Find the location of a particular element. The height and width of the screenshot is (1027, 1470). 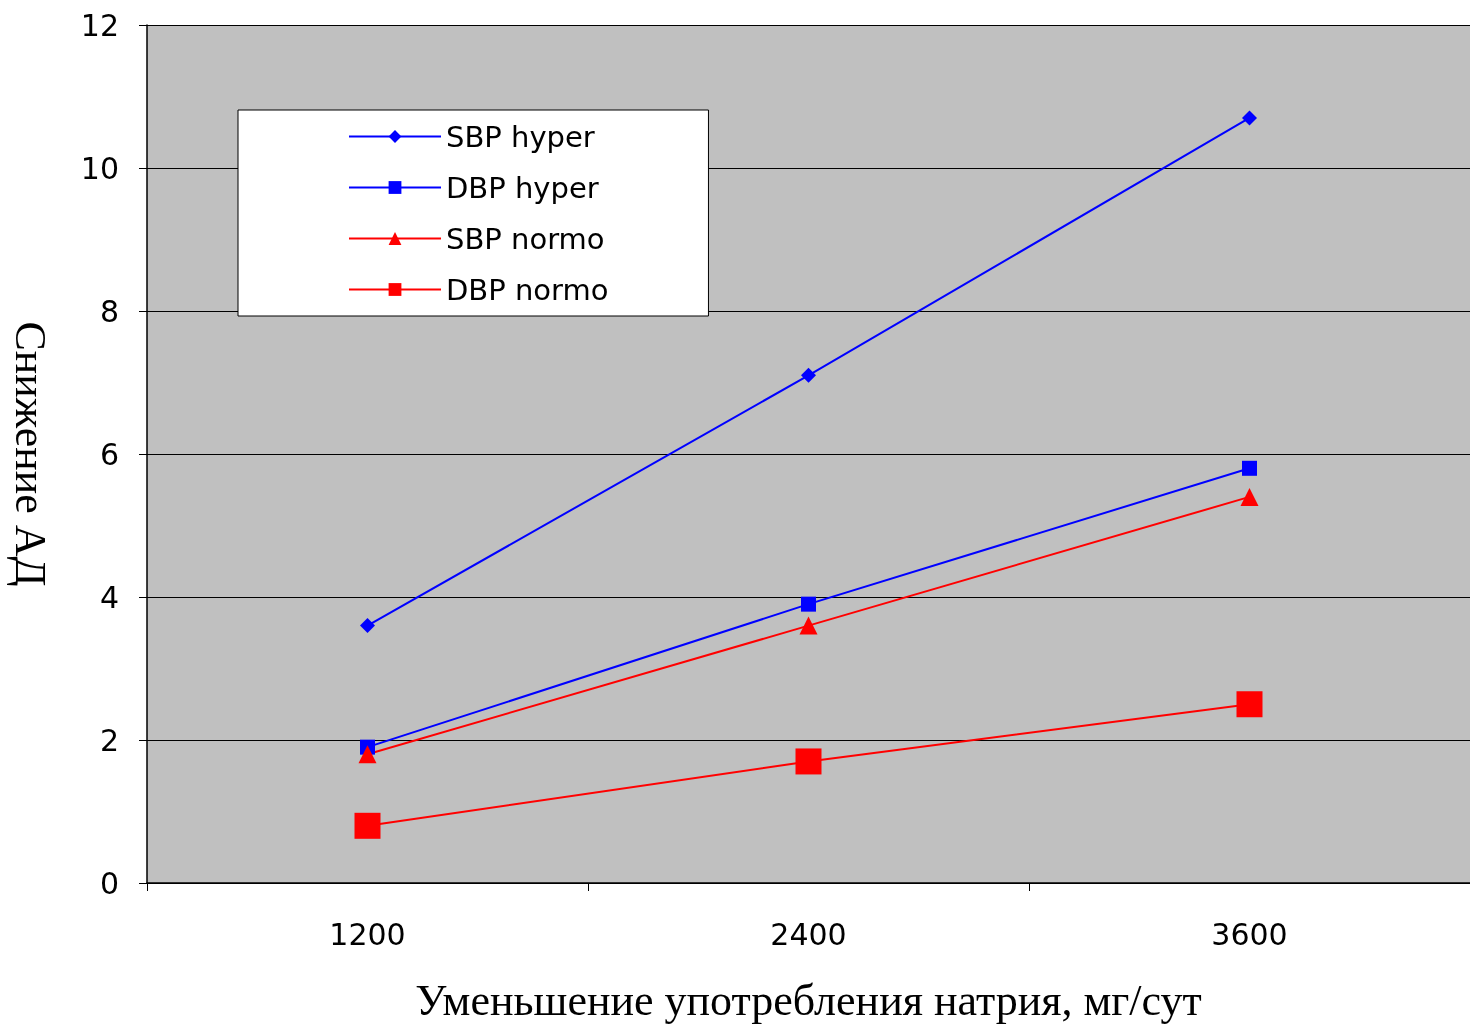

legend-label: DBP hyper is located at coordinates (522, 187).